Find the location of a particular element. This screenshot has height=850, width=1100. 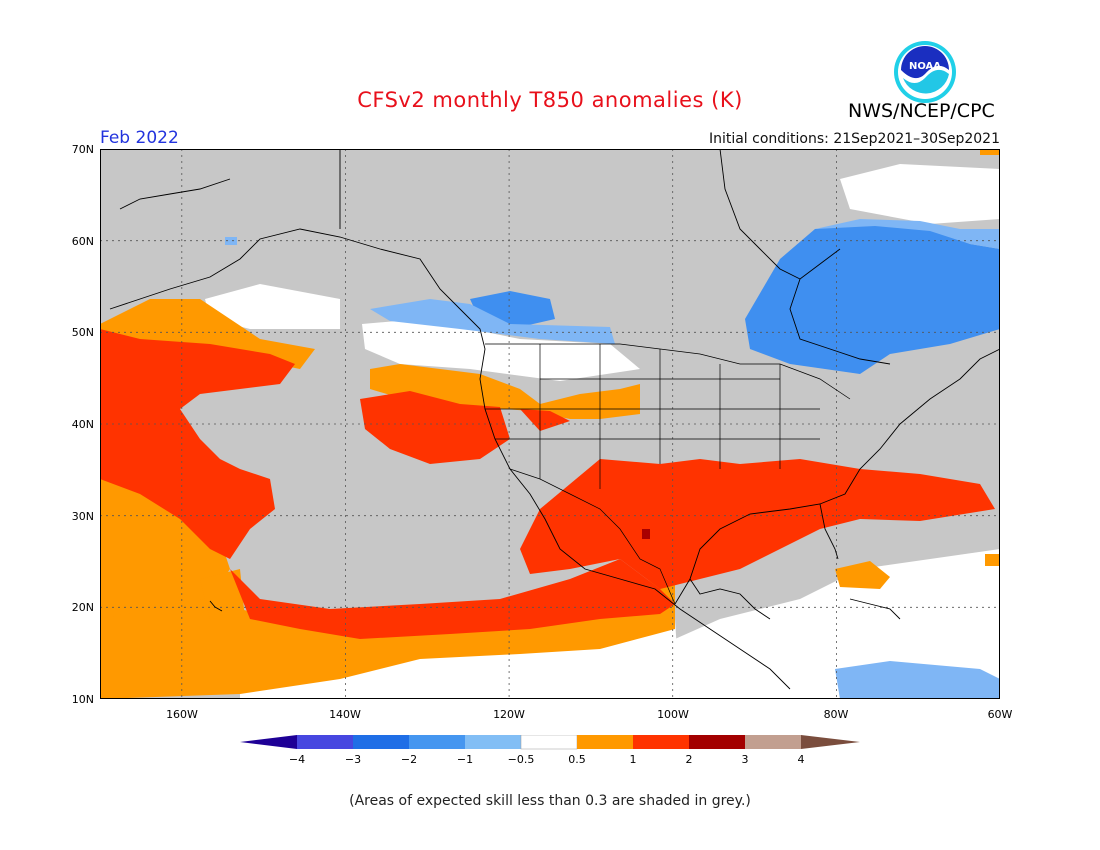

colorbar-arrow-right is located at coordinates (830, 742).